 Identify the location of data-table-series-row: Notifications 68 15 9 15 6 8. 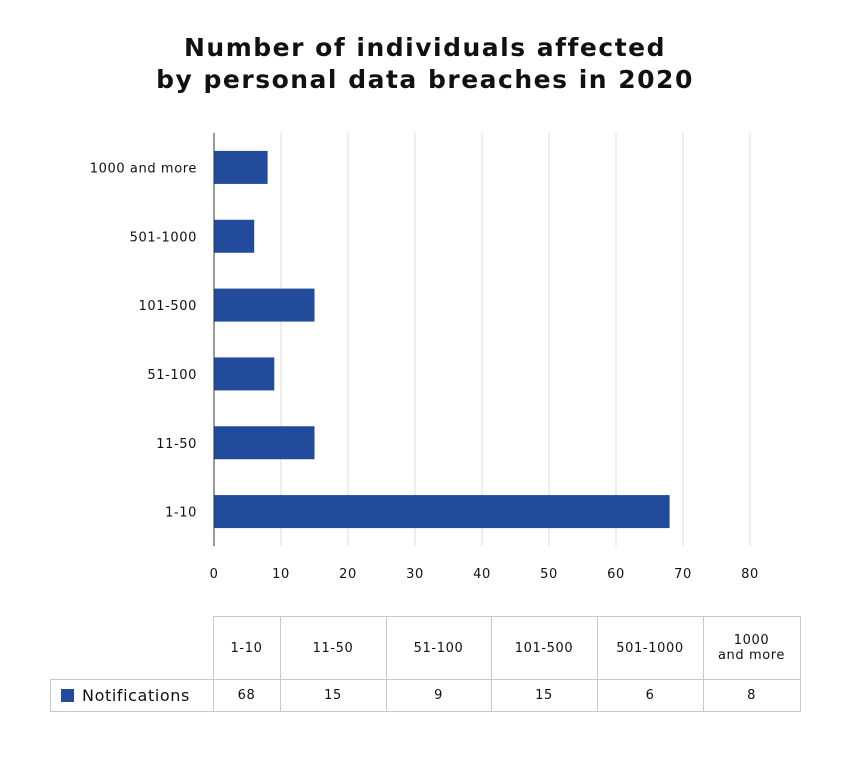
(425, 695).